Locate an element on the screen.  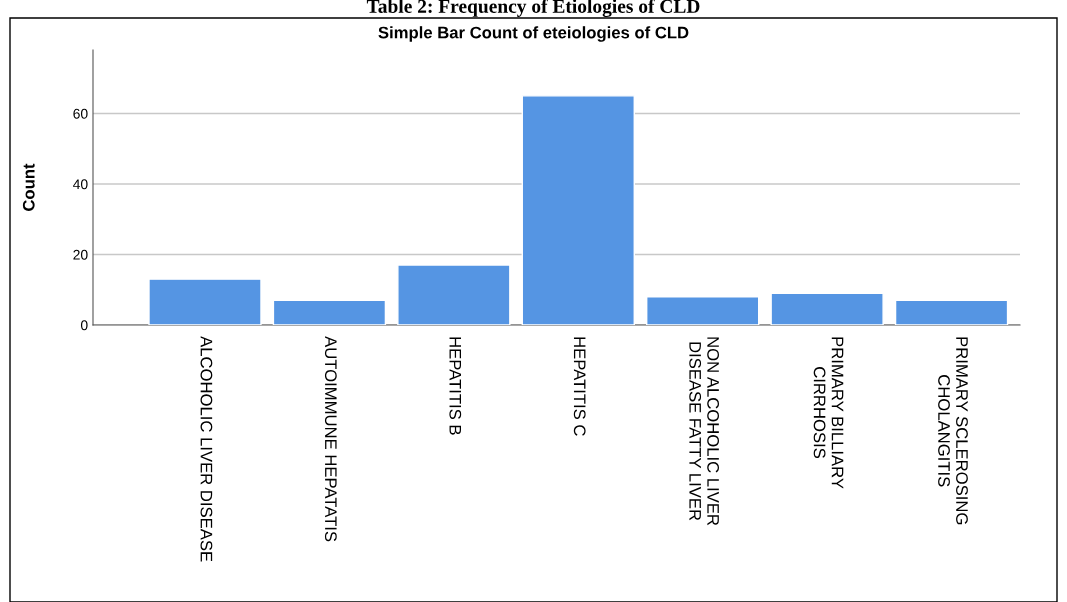
y-axis-title: Count is located at coordinates (28, 187).